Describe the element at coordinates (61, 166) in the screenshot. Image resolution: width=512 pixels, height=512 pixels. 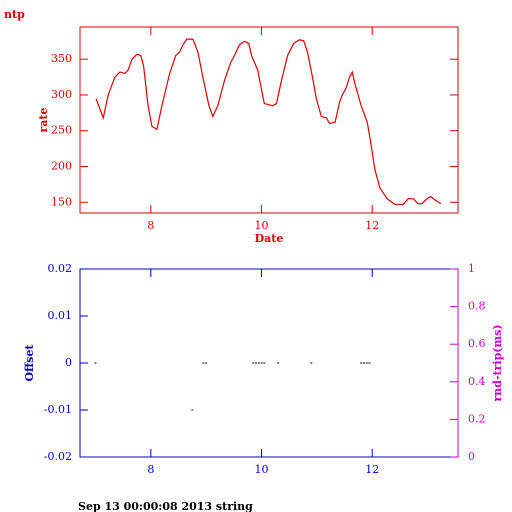
I see `y-tick-label: 200` at that location.